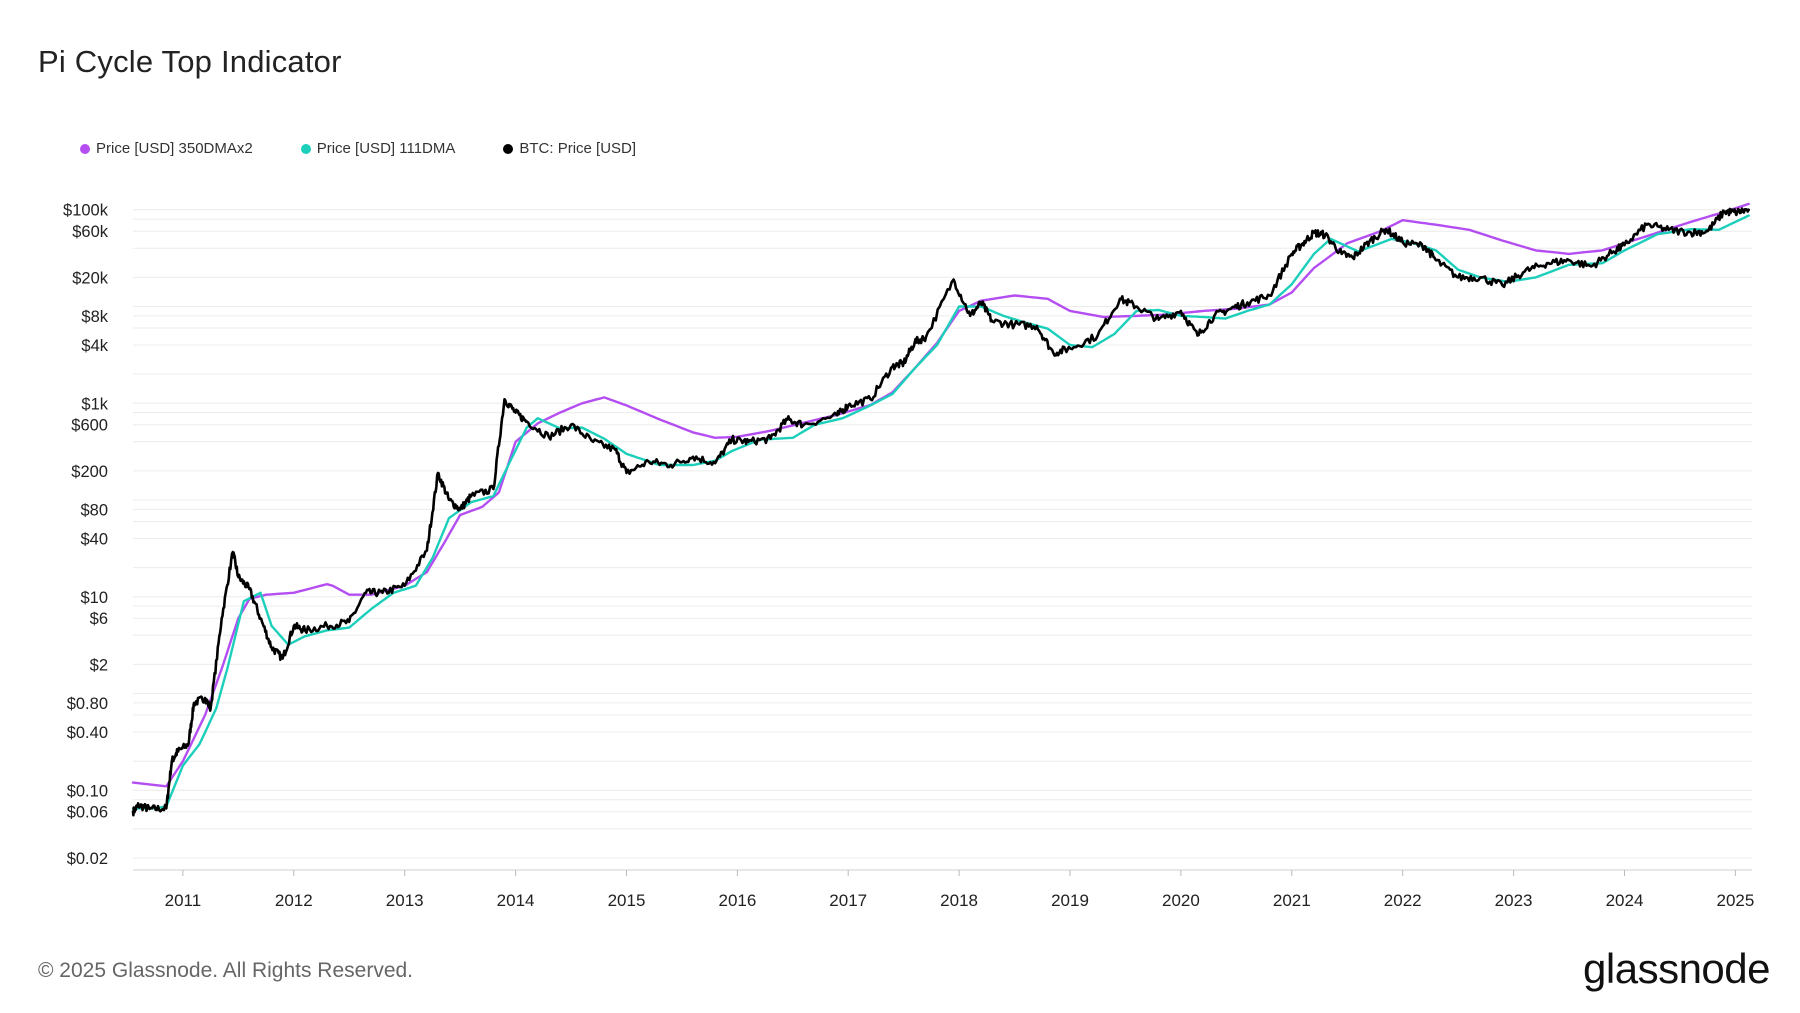  I want to click on x-tick-label: 2019, so click(1070, 900).